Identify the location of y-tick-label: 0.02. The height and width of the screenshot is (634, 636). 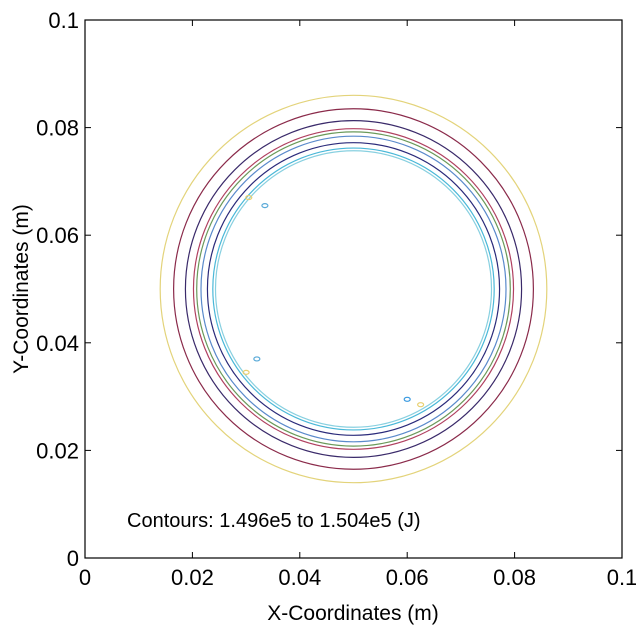
(57, 450).